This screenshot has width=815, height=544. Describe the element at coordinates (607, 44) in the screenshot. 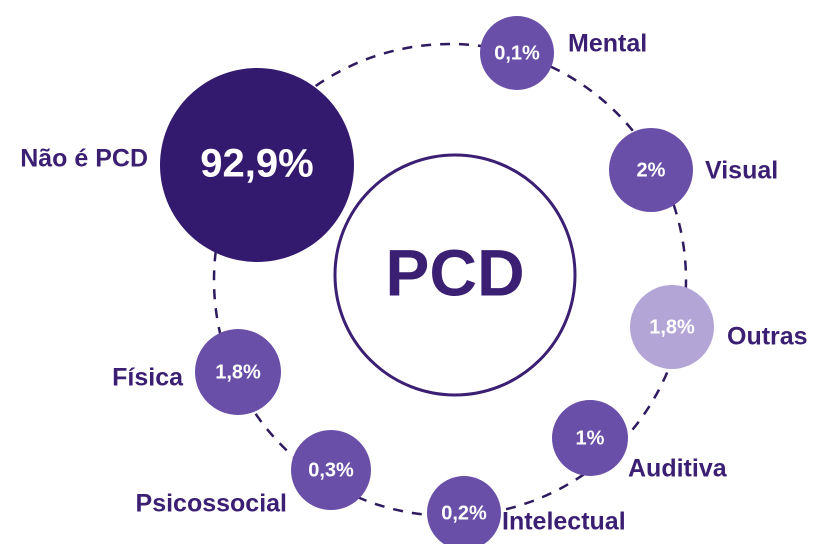

I see `bubble-label: Mental` at that location.